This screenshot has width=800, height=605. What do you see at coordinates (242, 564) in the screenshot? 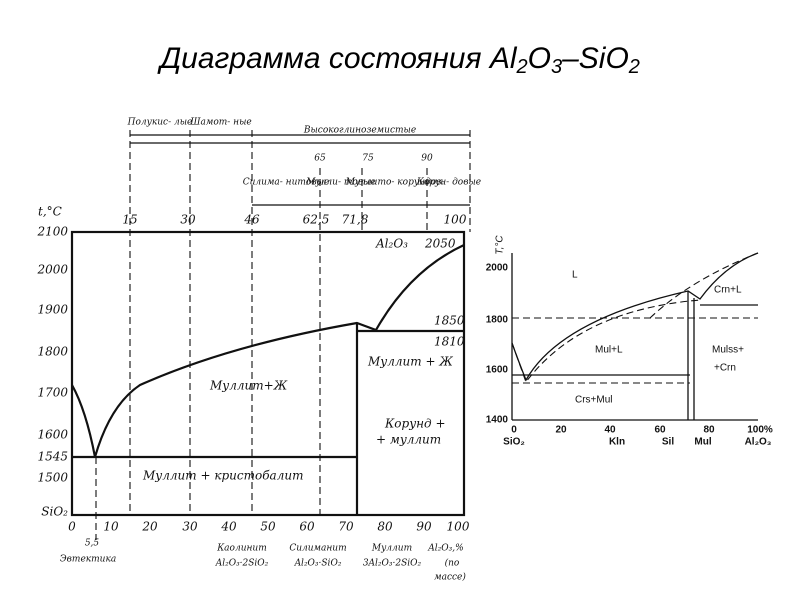
I see `note: Al₂O₃·2SiO₂` at bounding box center [242, 564].